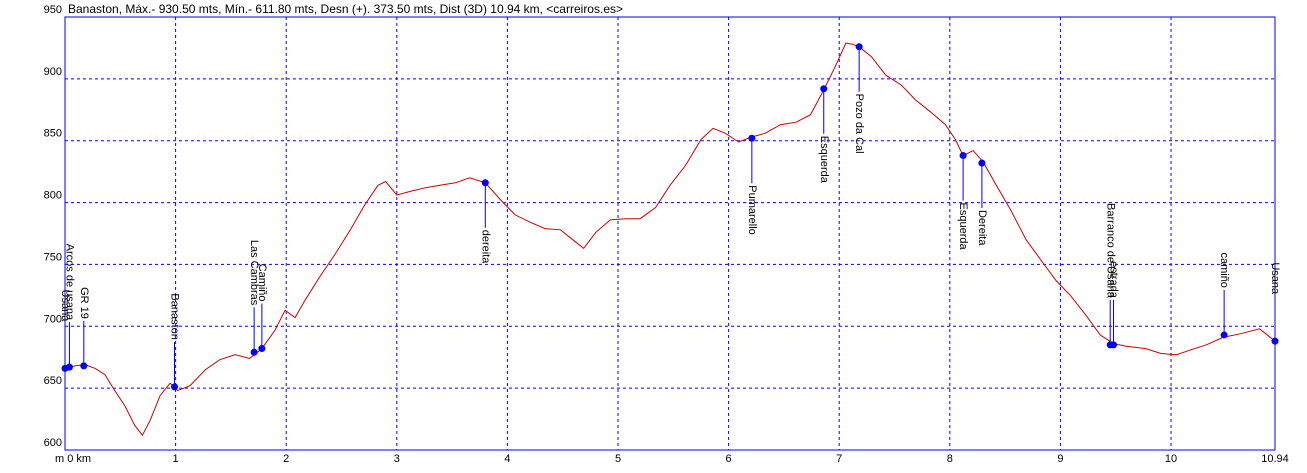 The image size is (1307, 473). I want to click on x-tick-label: 10, so click(1171, 459).